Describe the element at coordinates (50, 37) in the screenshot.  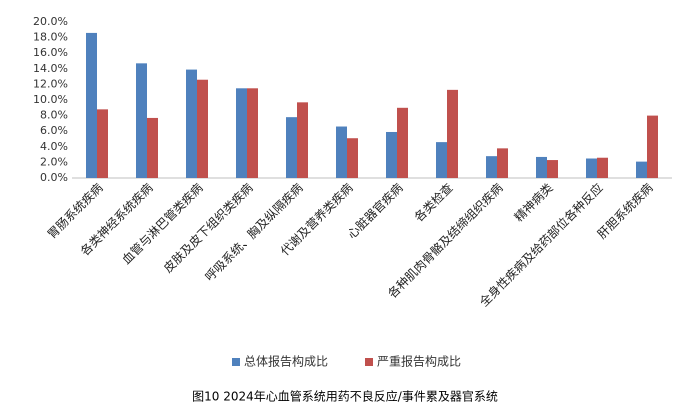
I see `y-tick-label: 18.0%` at that location.